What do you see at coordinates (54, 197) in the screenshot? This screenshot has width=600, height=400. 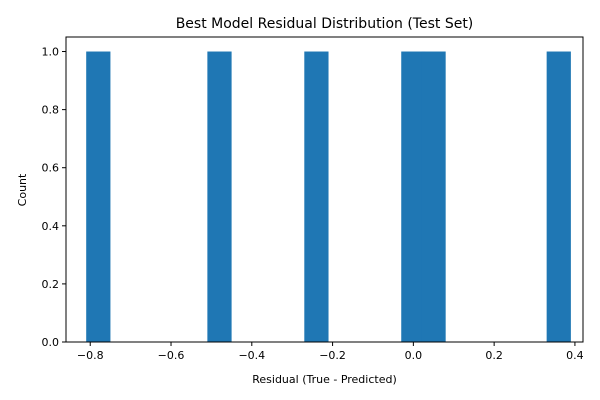 I see `y-axis-ticks: 0.0 0.2 0.4 0.6 0.8 1.0` at bounding box center [54, 197].